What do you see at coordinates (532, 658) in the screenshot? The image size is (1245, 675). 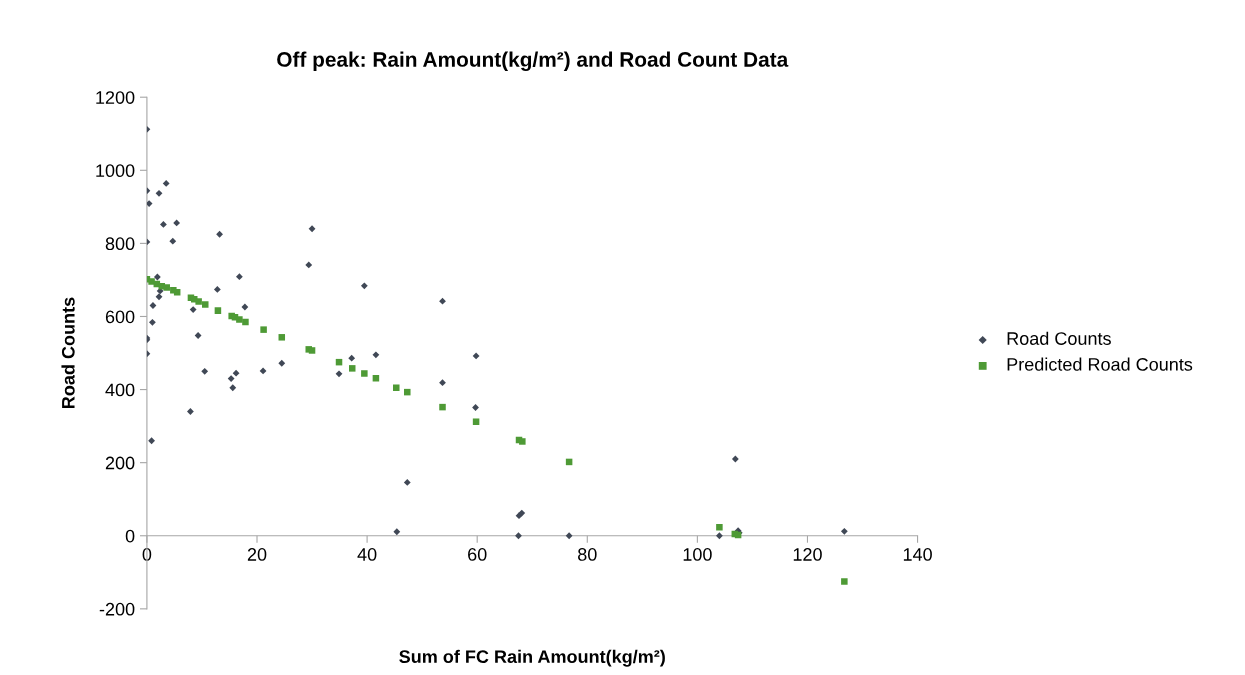 I see `x-axis-title: Sum of FC Rain Amount(kg/m²)` at bounding box center [532, 658].